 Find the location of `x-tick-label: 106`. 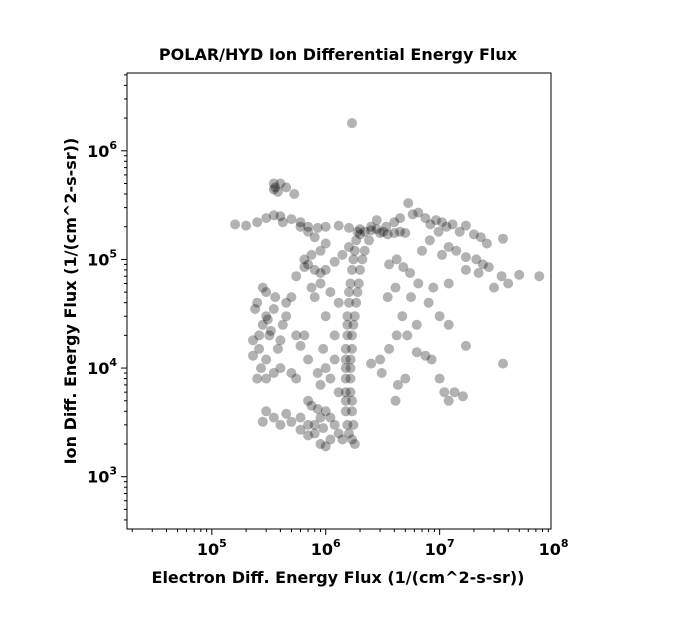

x-tick-label: 106 is located at coordinates (326, 548).